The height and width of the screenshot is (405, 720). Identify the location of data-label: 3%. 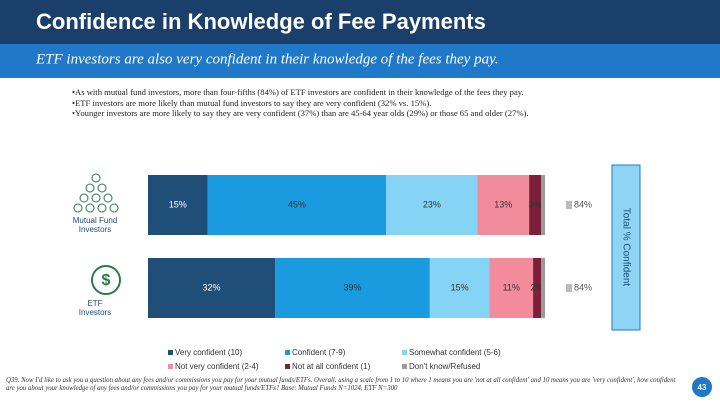
(535, 204).